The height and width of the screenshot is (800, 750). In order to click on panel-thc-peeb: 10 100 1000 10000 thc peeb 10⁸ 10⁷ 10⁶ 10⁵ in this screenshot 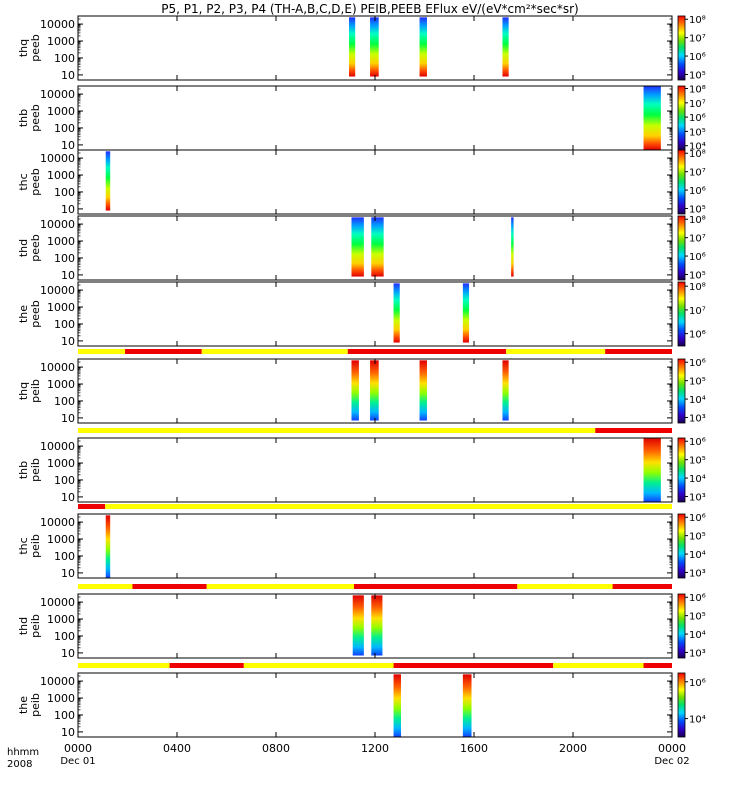, I will do `click(361, 182)`.